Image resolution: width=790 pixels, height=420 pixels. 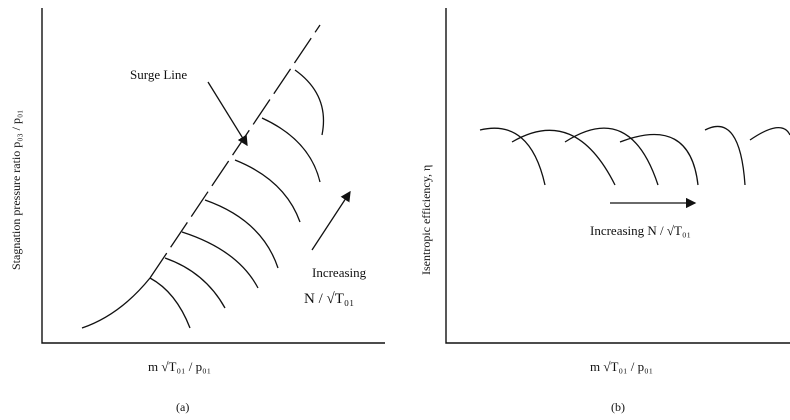 I want to click on surge-line-label: Surge Line, so click(x=158, y=74).